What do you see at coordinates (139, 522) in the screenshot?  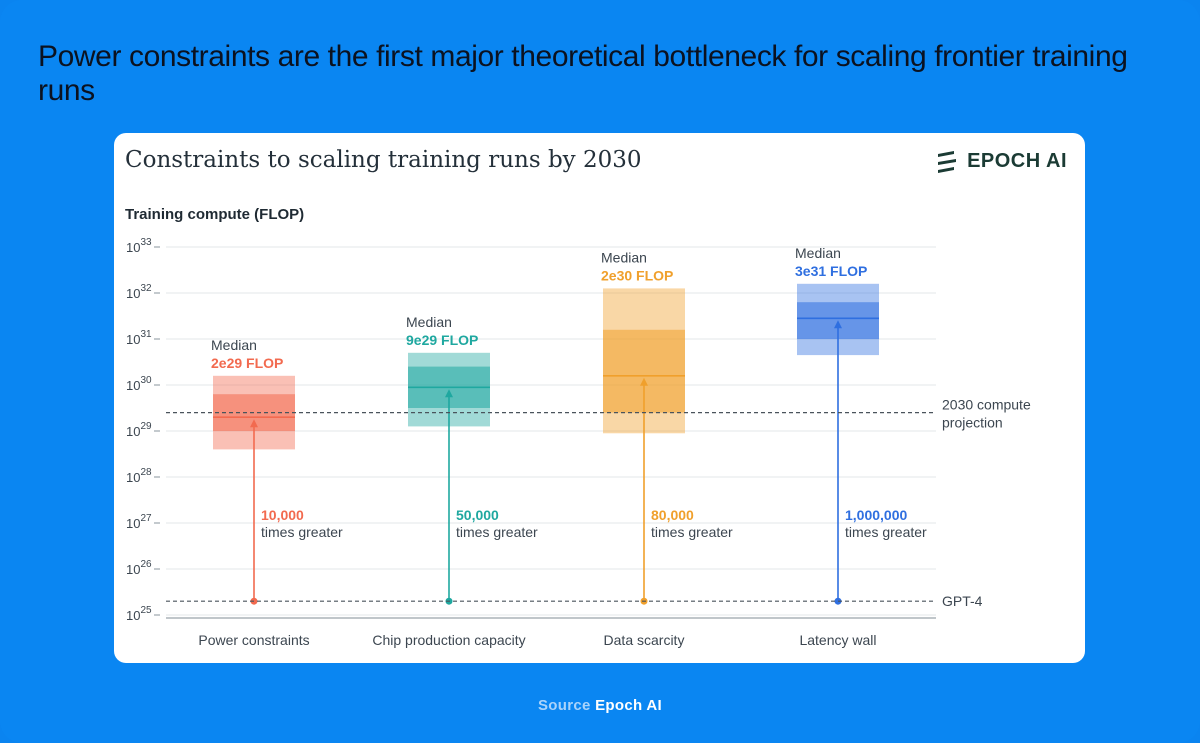 I see `y-tick-label: 1027` at bounding box center [139, 522].